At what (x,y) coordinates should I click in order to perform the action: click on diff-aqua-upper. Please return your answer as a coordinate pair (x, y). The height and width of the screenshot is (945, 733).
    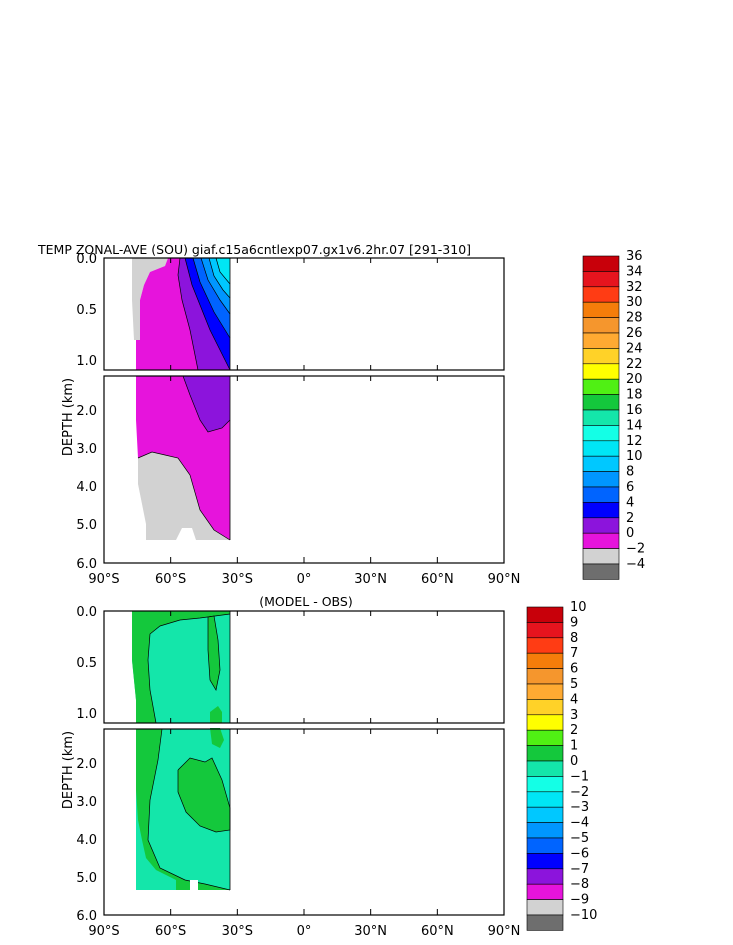
    Looking at the image, I should click on (181, 667).